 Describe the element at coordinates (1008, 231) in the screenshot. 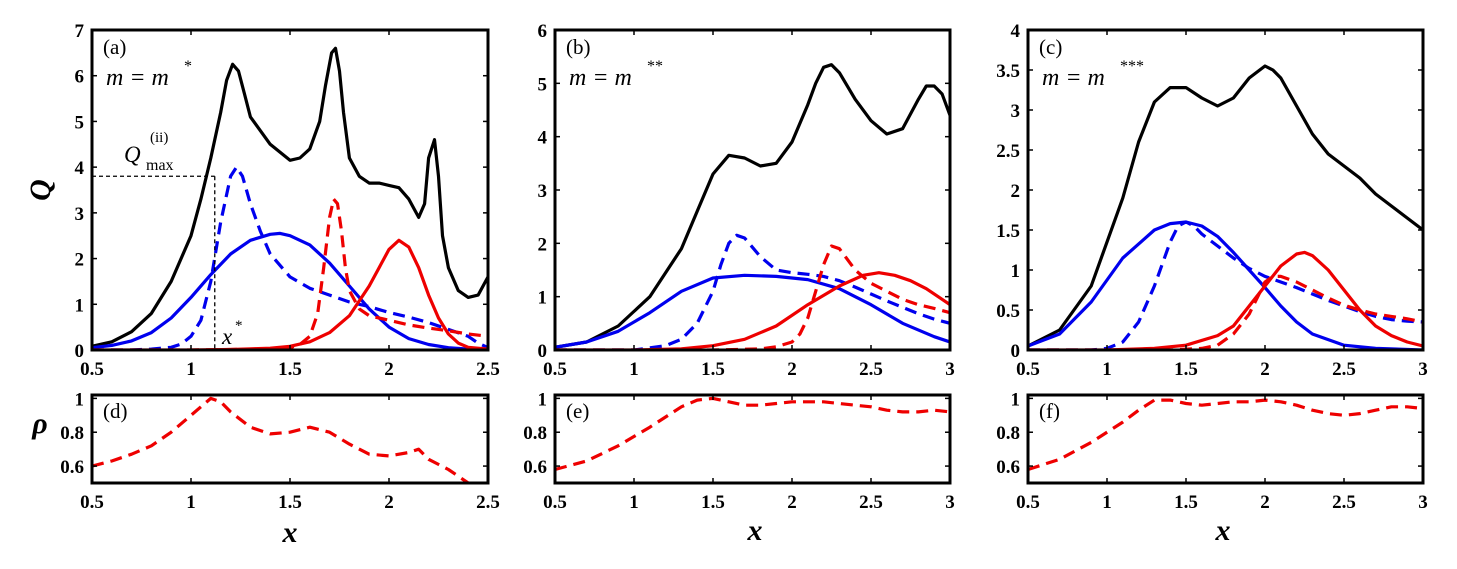

I see `y-tick-label: 1.5` at that location.